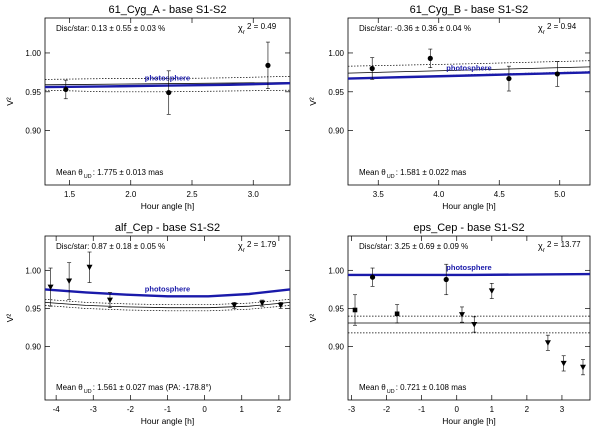 This screenshot has height=430, width=600. I want to click on x-tick-label: 5.0, so click(560, 194).